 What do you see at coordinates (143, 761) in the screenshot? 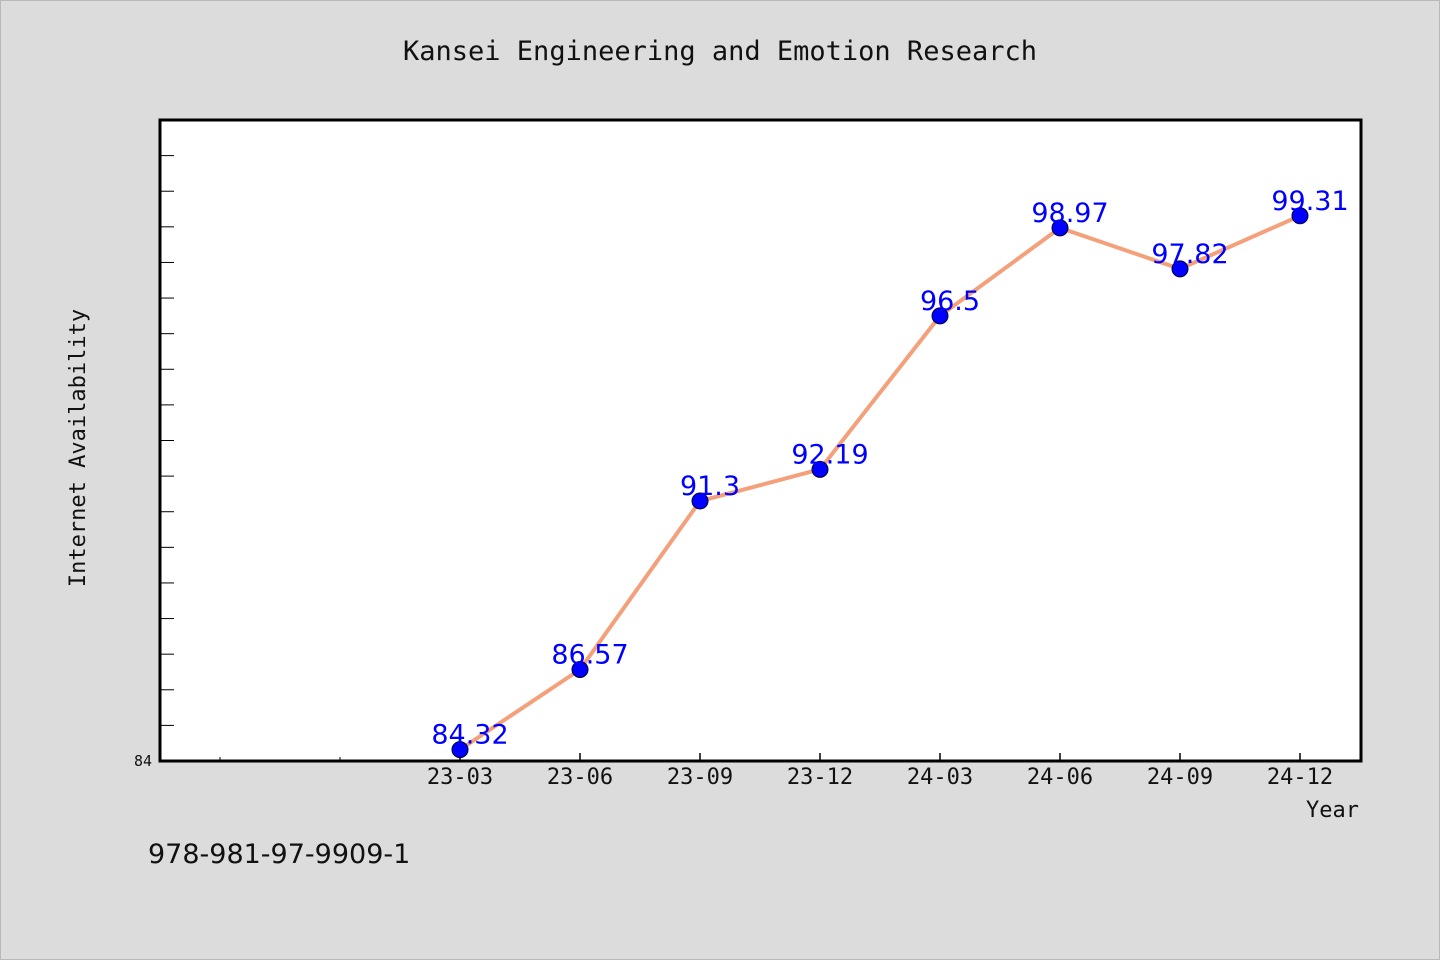
I see `y-tick-label: 84` at bounding box center [143, 761].